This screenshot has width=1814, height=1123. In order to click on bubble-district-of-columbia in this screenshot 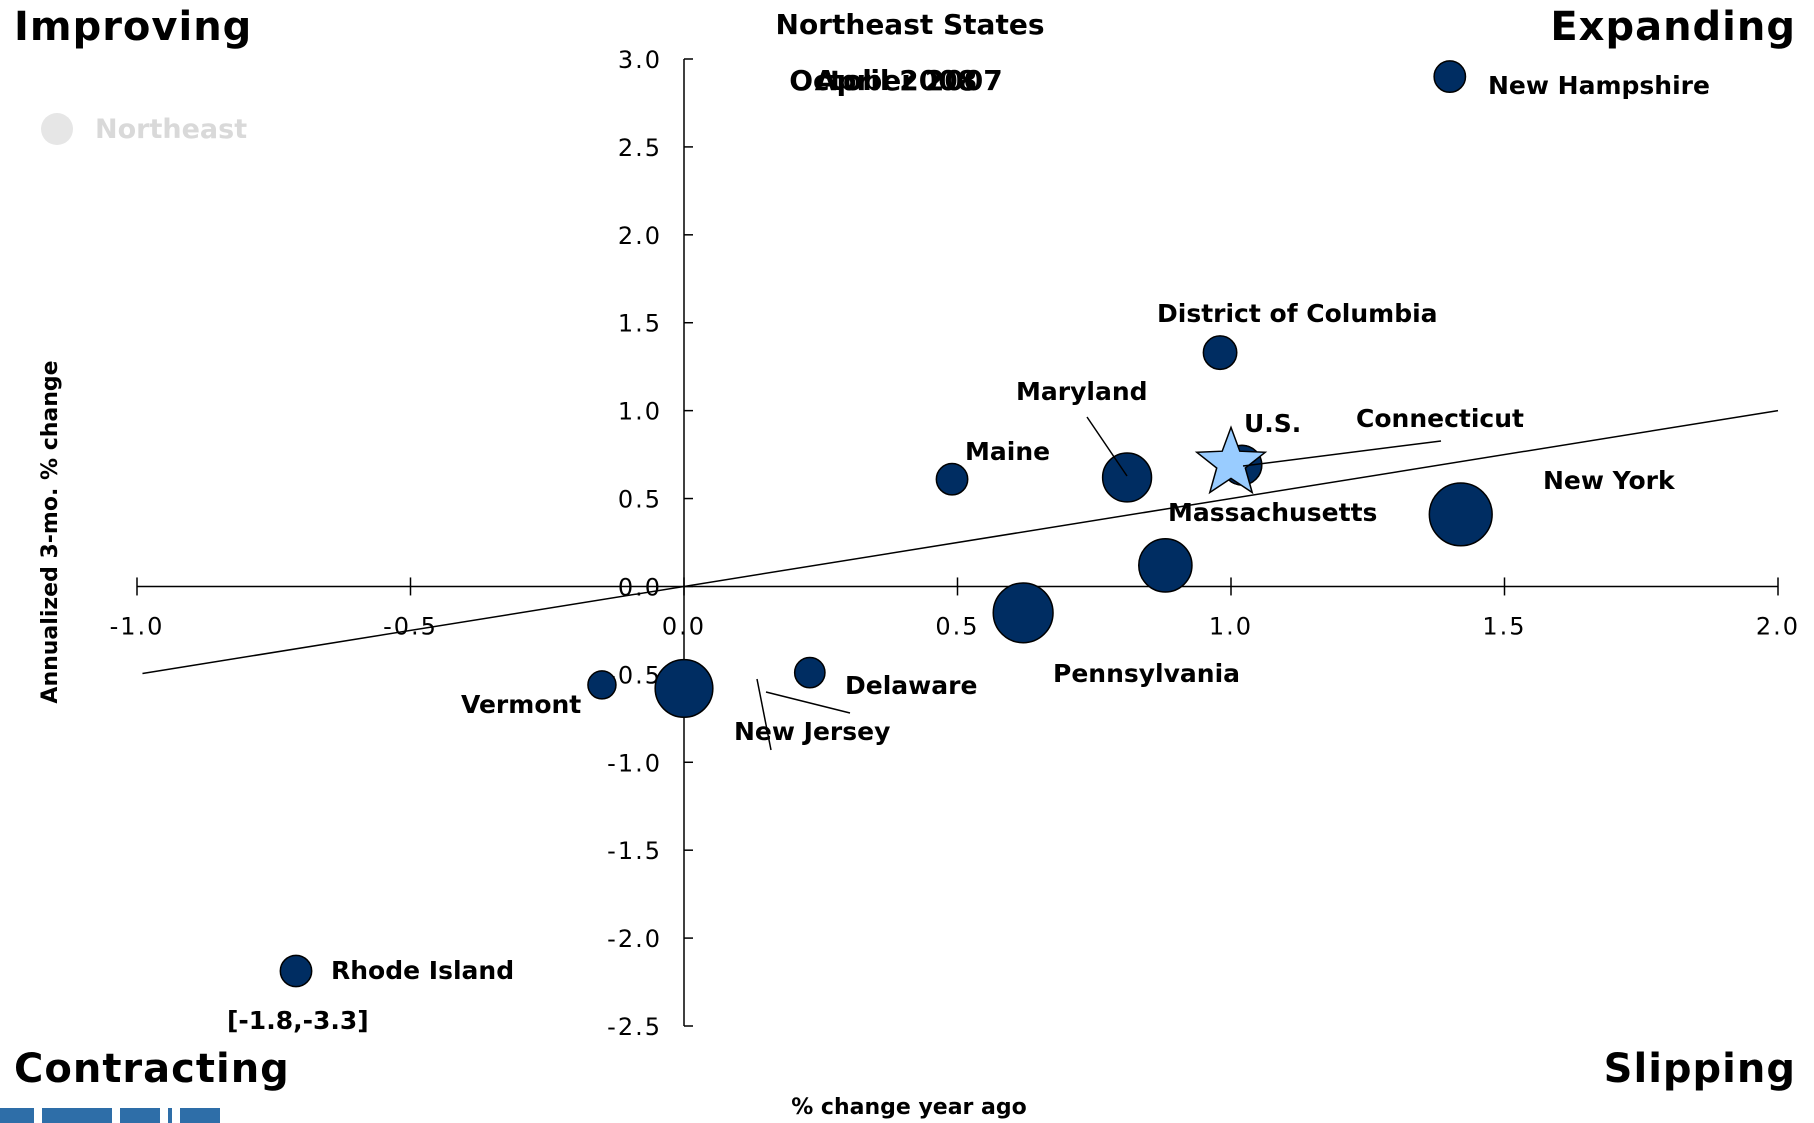, I will do `click(1220, 353)`.